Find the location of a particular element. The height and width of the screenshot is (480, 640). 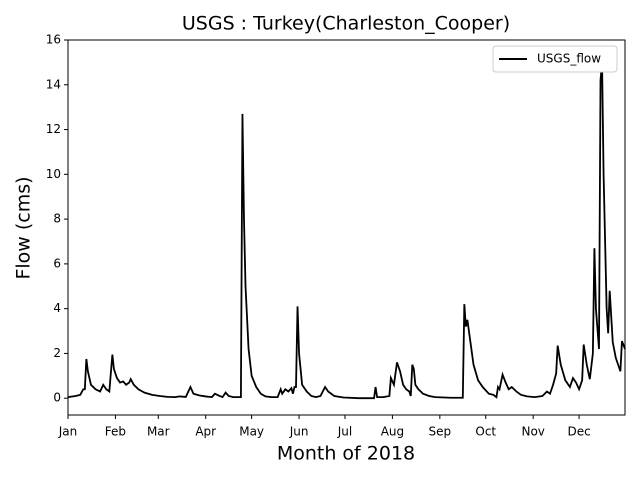

legend-label: USGS_flow is located at coordinates (569, 59).